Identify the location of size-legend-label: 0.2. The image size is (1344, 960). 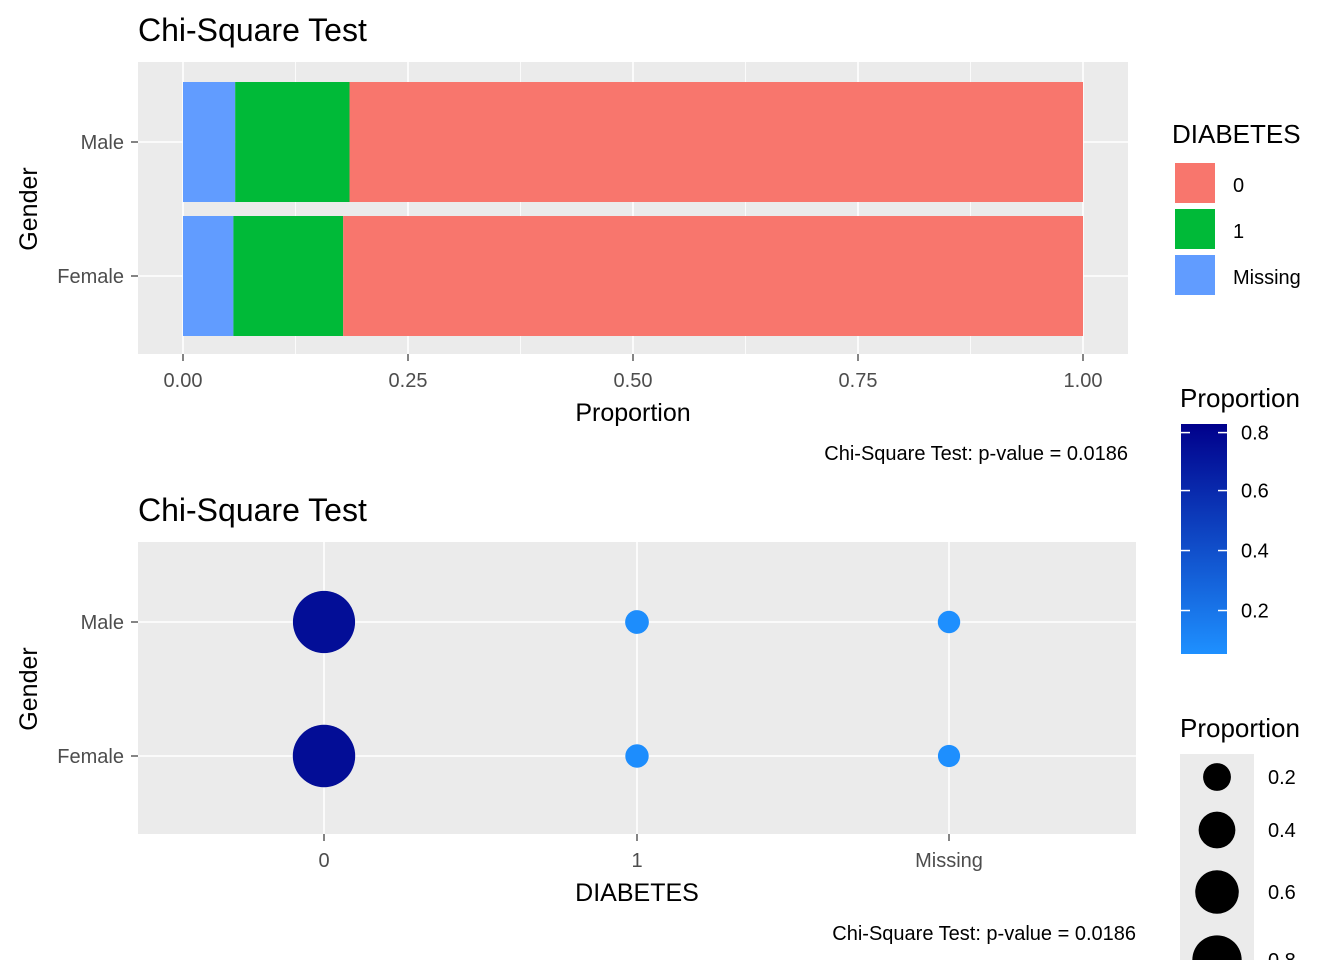
(1282, 778).